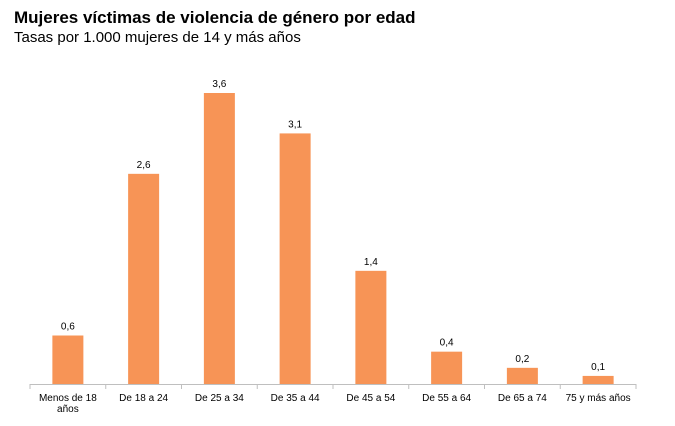  I want to click on category-label: De 65 a 74, so click(522, 398).